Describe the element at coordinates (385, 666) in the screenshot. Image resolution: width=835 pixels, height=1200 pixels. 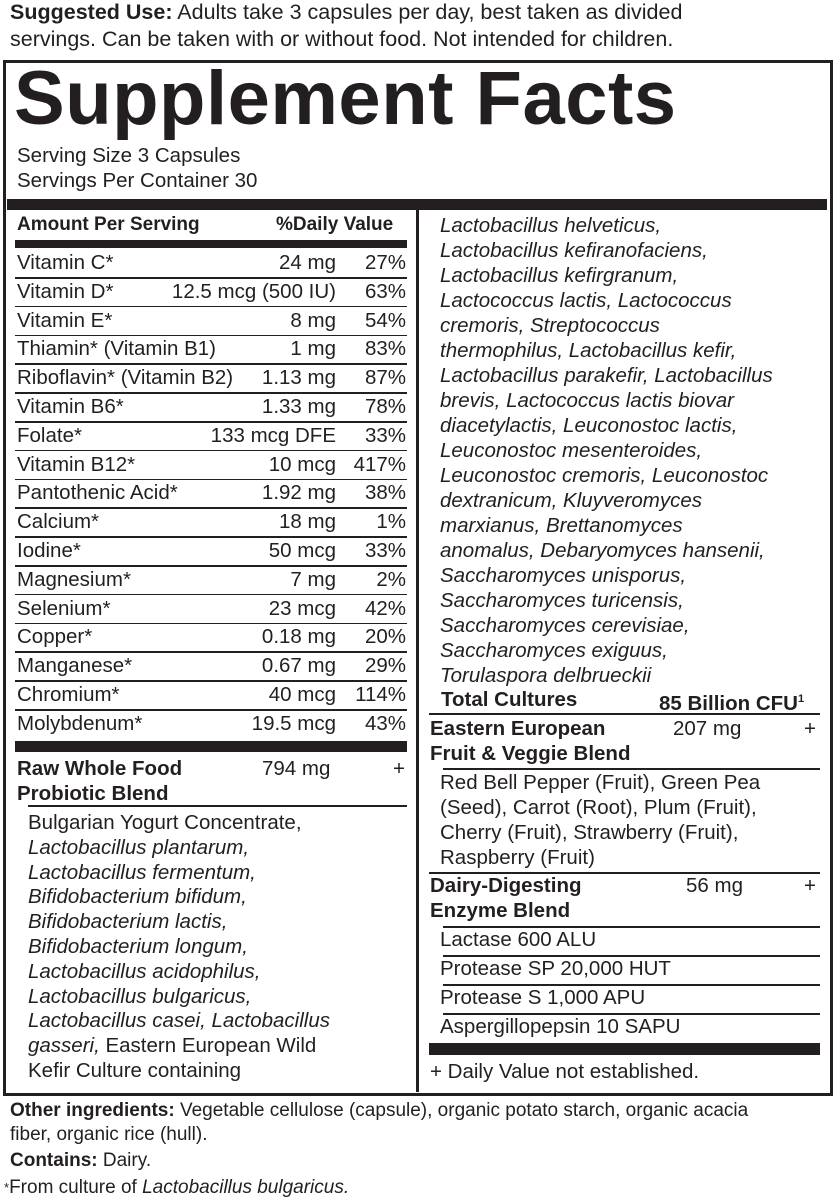
I see `nutrient-daily-value: 29%` at that location.